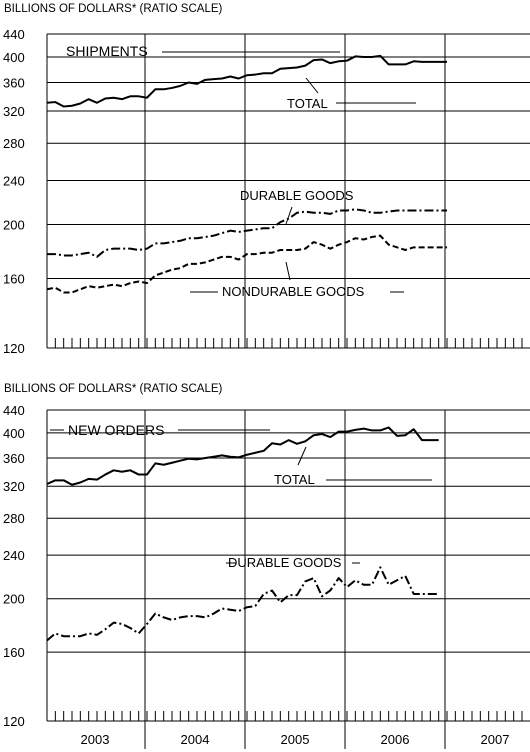  I want to click on xtick-2007: 2007, so click(495, 739).